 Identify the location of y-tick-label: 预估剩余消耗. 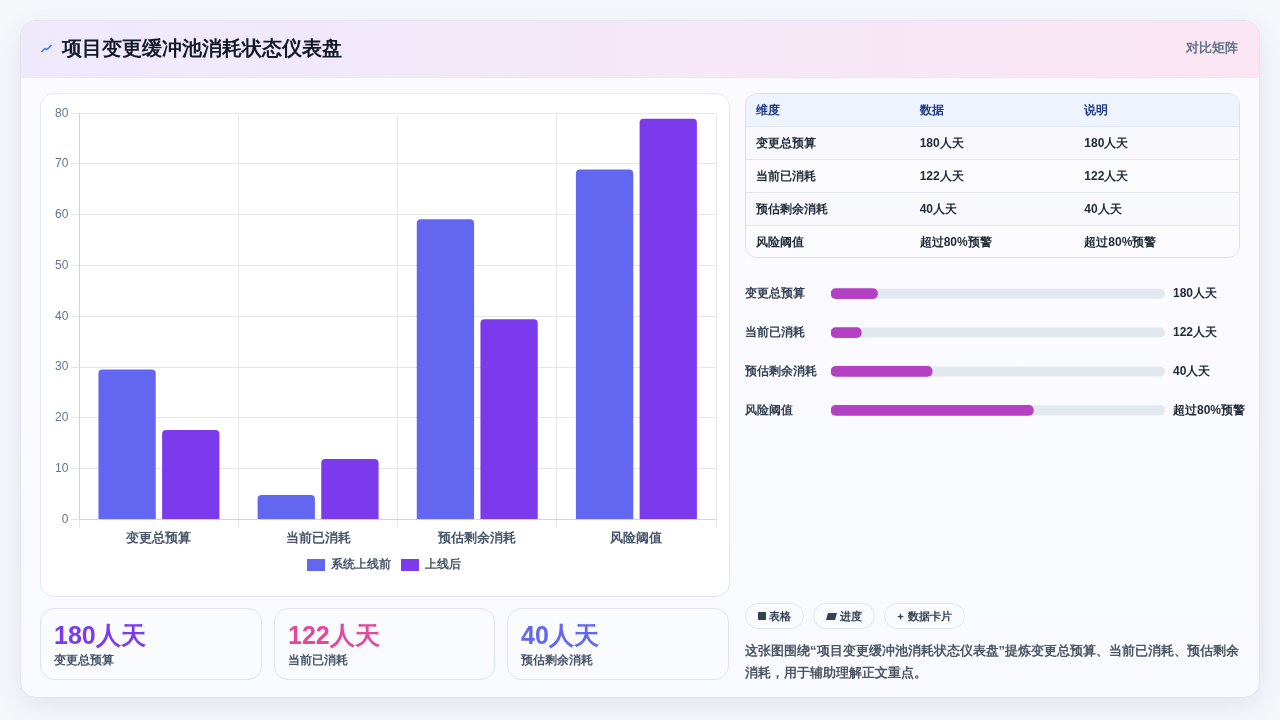
(780, 370).